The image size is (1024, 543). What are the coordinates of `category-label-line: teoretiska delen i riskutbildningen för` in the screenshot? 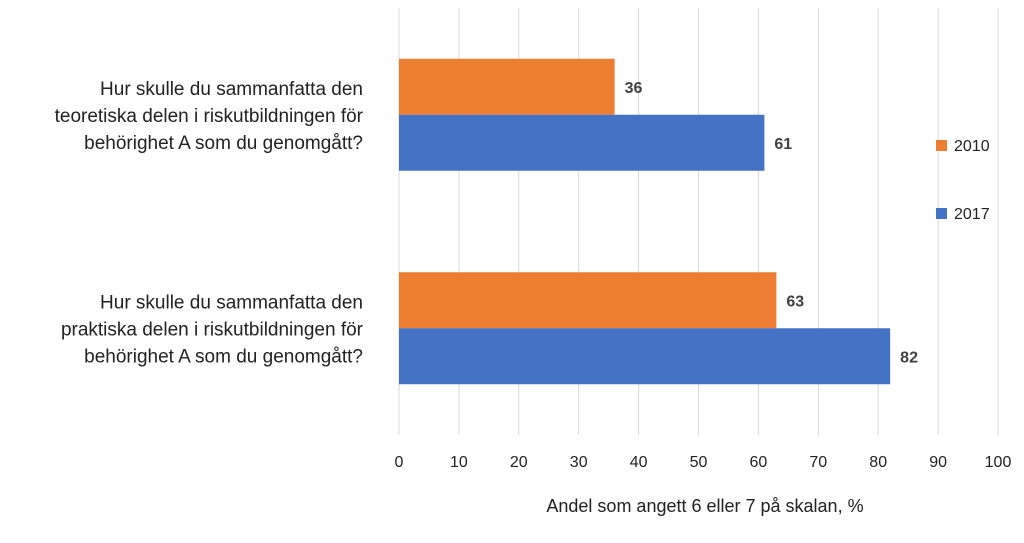 It's located at (209, 116).